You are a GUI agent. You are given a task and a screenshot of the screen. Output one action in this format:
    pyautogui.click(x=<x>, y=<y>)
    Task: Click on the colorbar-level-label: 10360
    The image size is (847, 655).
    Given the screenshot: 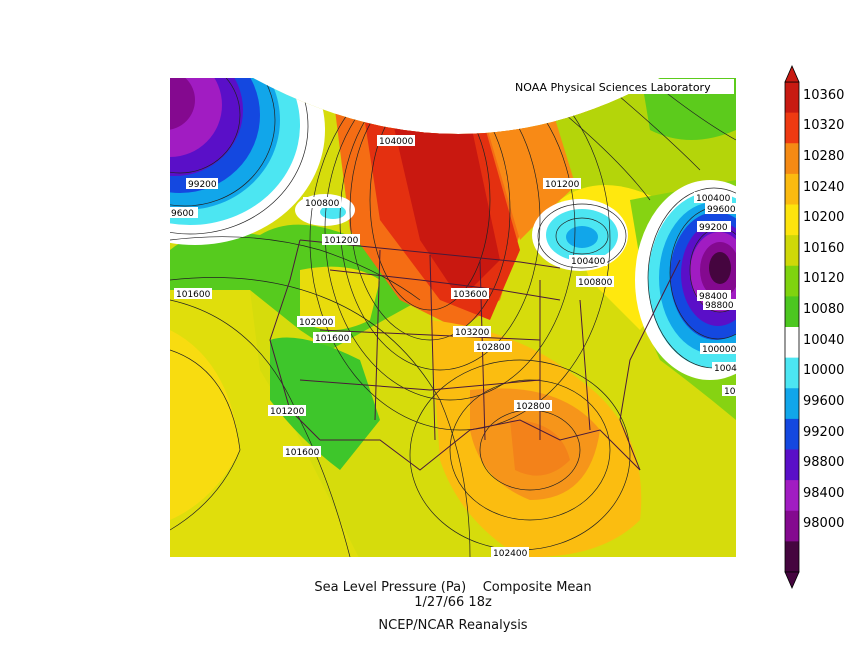 What is the action you would take?
    pyautogui.click(x=824, y=95)
    